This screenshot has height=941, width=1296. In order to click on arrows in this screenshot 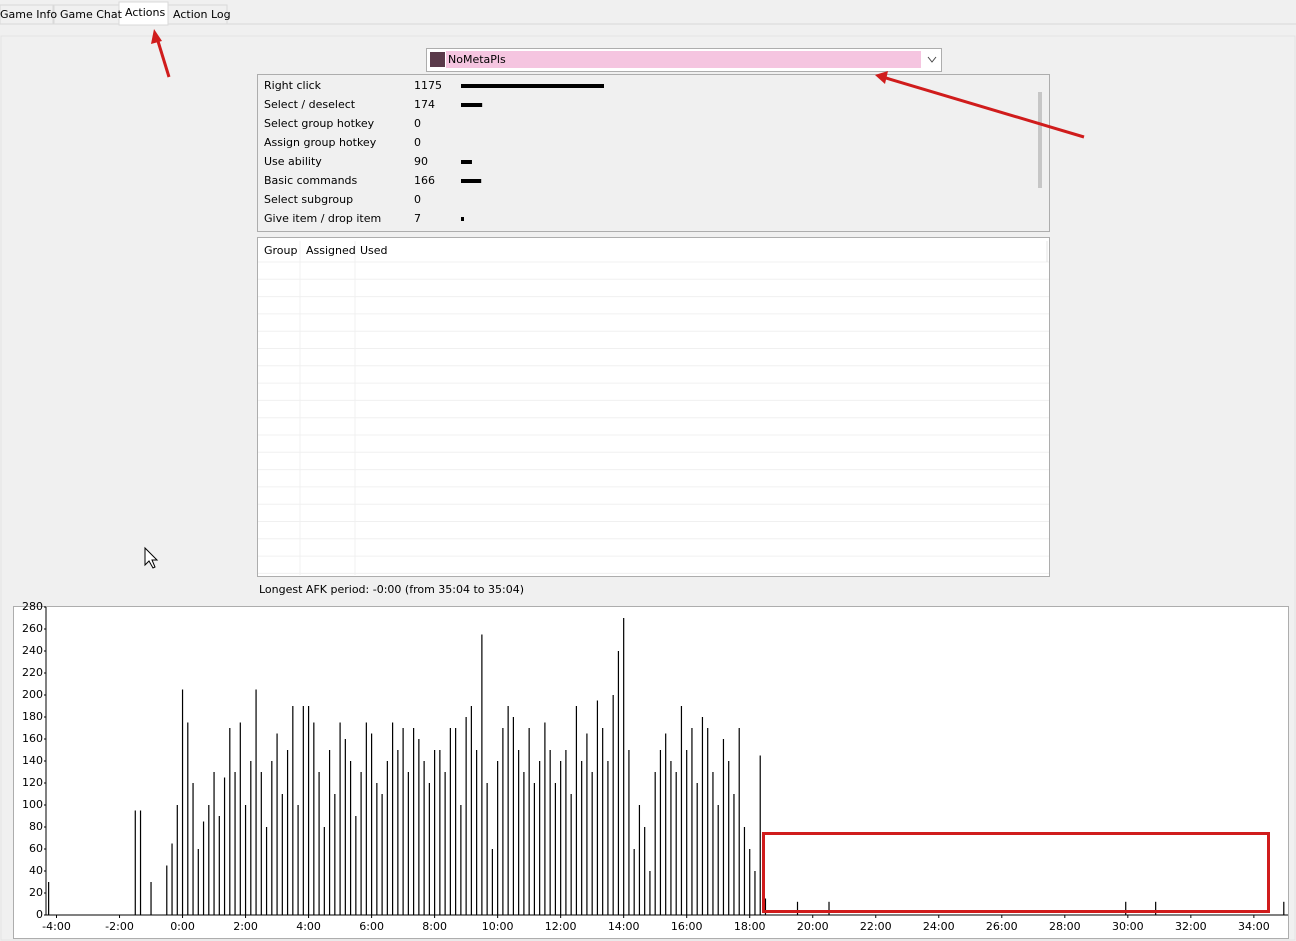, I will do `click(618, 84)`.